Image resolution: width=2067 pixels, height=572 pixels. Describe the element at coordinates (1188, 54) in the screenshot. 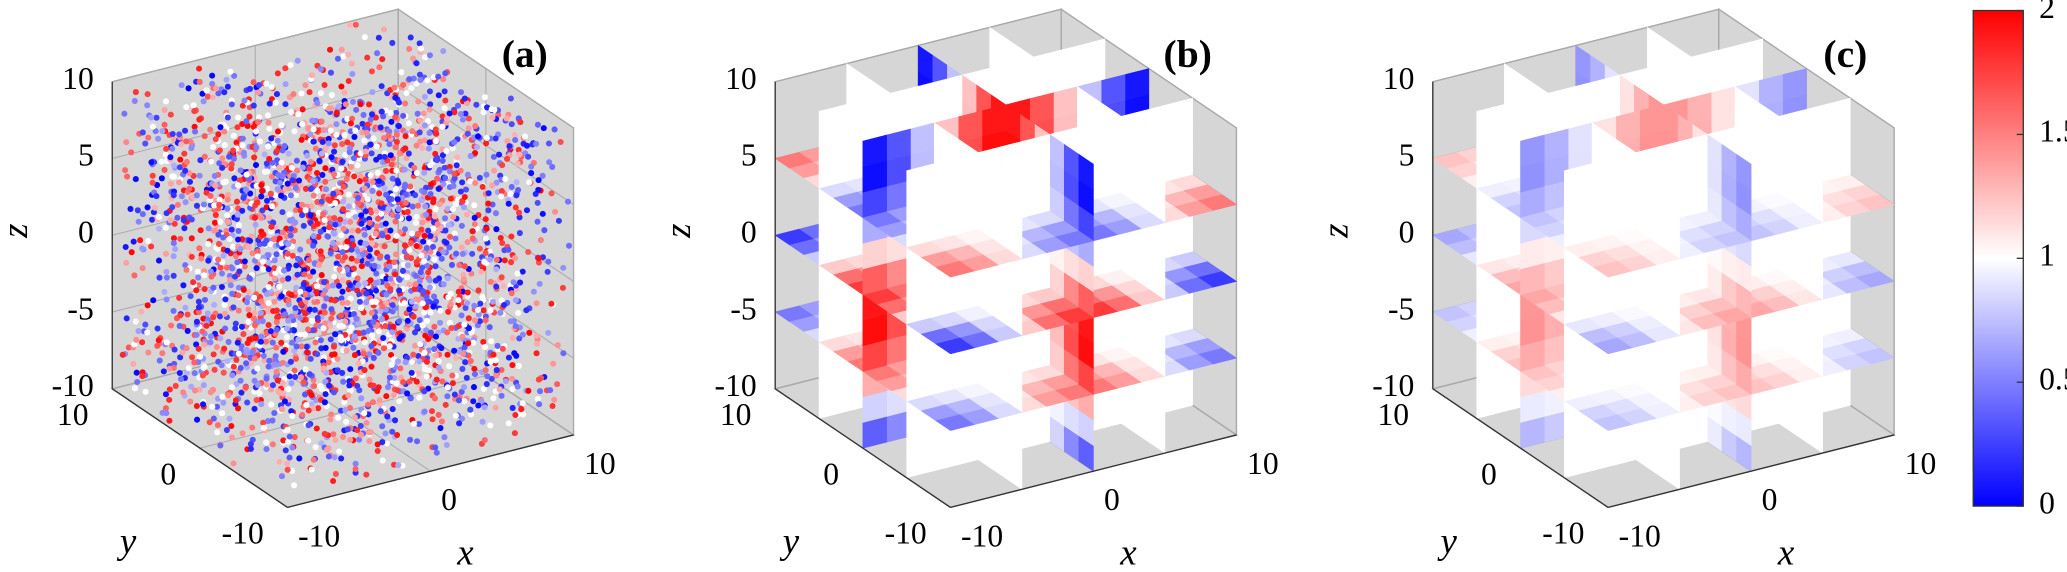

I see `panel-label: (b)` at that location.